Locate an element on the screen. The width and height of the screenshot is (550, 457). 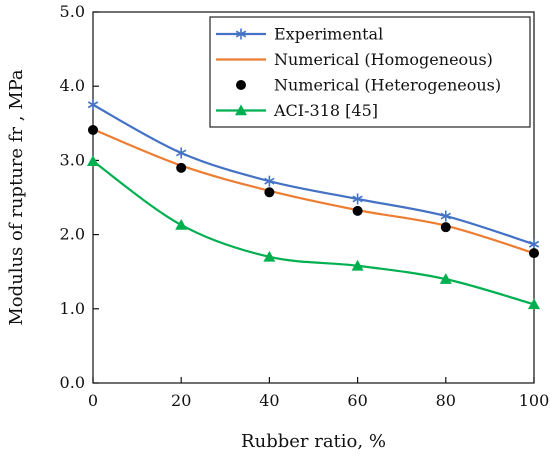
y-tick-label: 3.0 is located at coordinates (72, 159).